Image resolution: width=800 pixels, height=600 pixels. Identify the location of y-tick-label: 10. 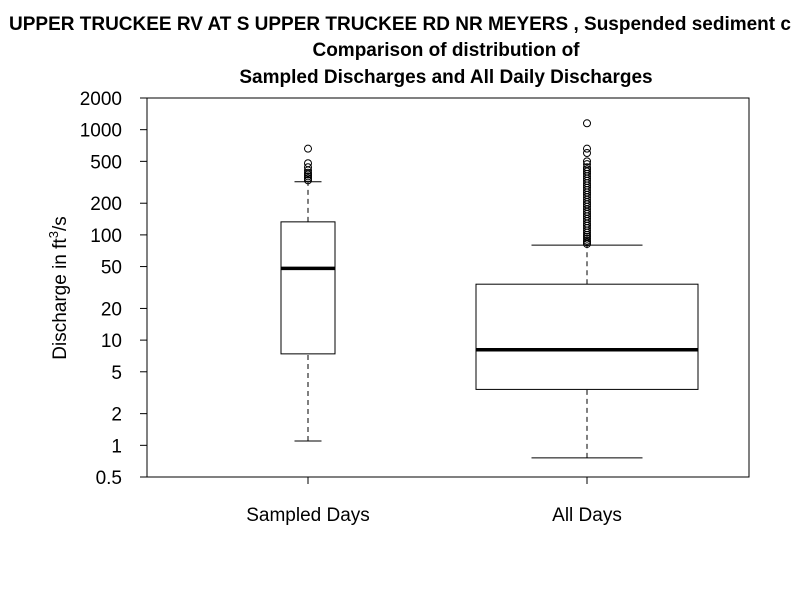
(111, 341).